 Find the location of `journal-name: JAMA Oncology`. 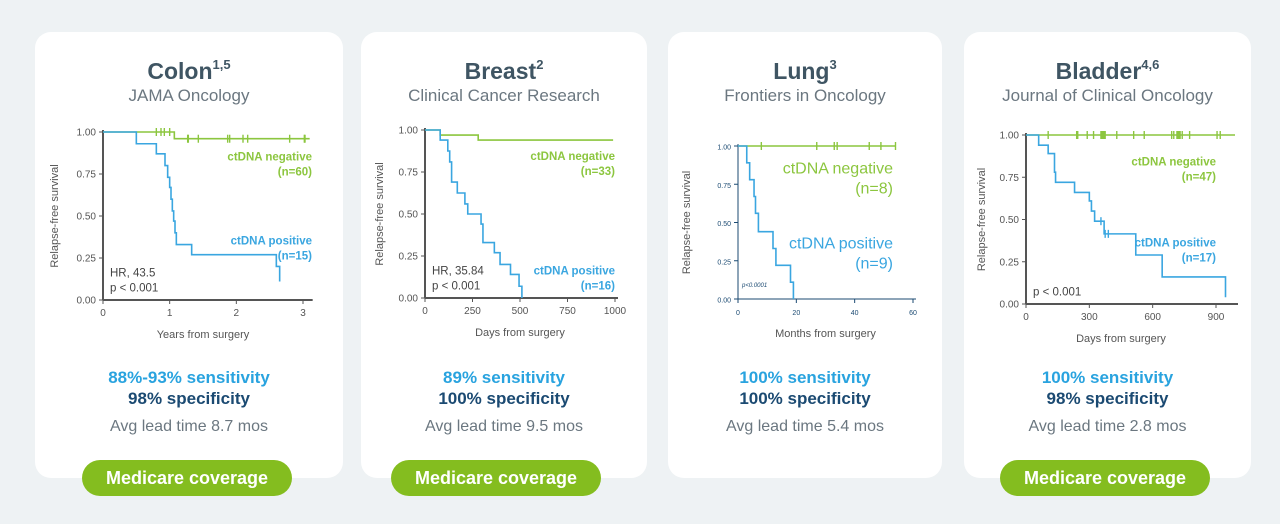

journal-name: JAMA Oncology is located at coordinates (189, 95).